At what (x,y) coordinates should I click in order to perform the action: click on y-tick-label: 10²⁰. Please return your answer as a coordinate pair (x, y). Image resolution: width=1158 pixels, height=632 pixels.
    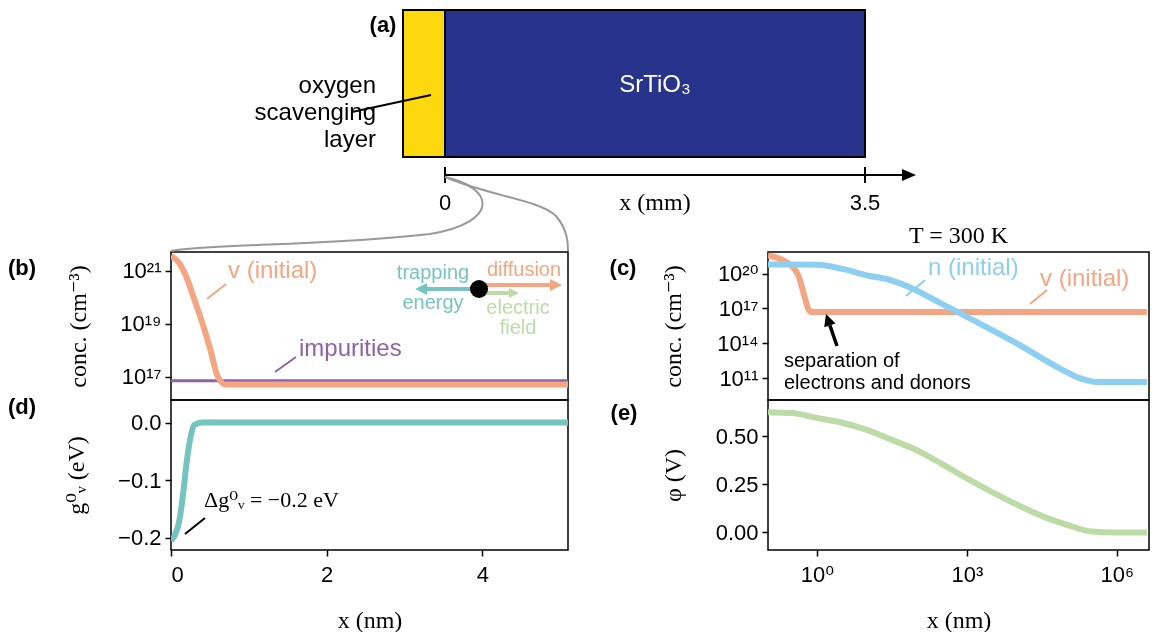
    Looking at the image, I should click on (738, 273).